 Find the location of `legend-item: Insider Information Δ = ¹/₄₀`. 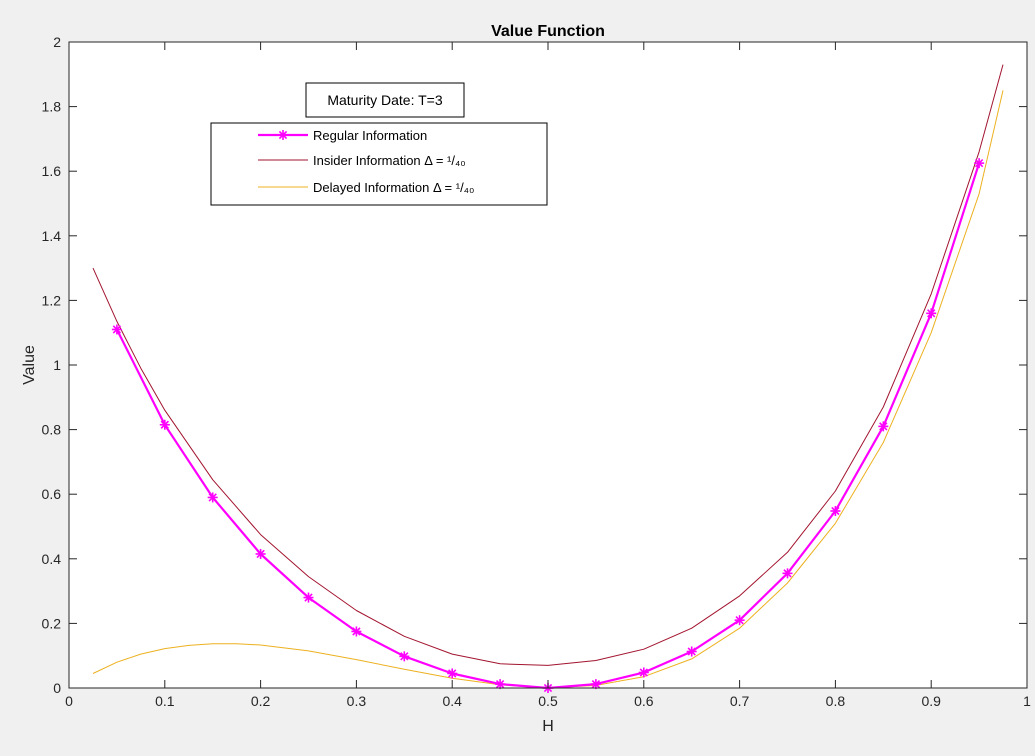

legend-item: Insider Information Δ = ¹/₄₀ is located at coordinates (362, 160).